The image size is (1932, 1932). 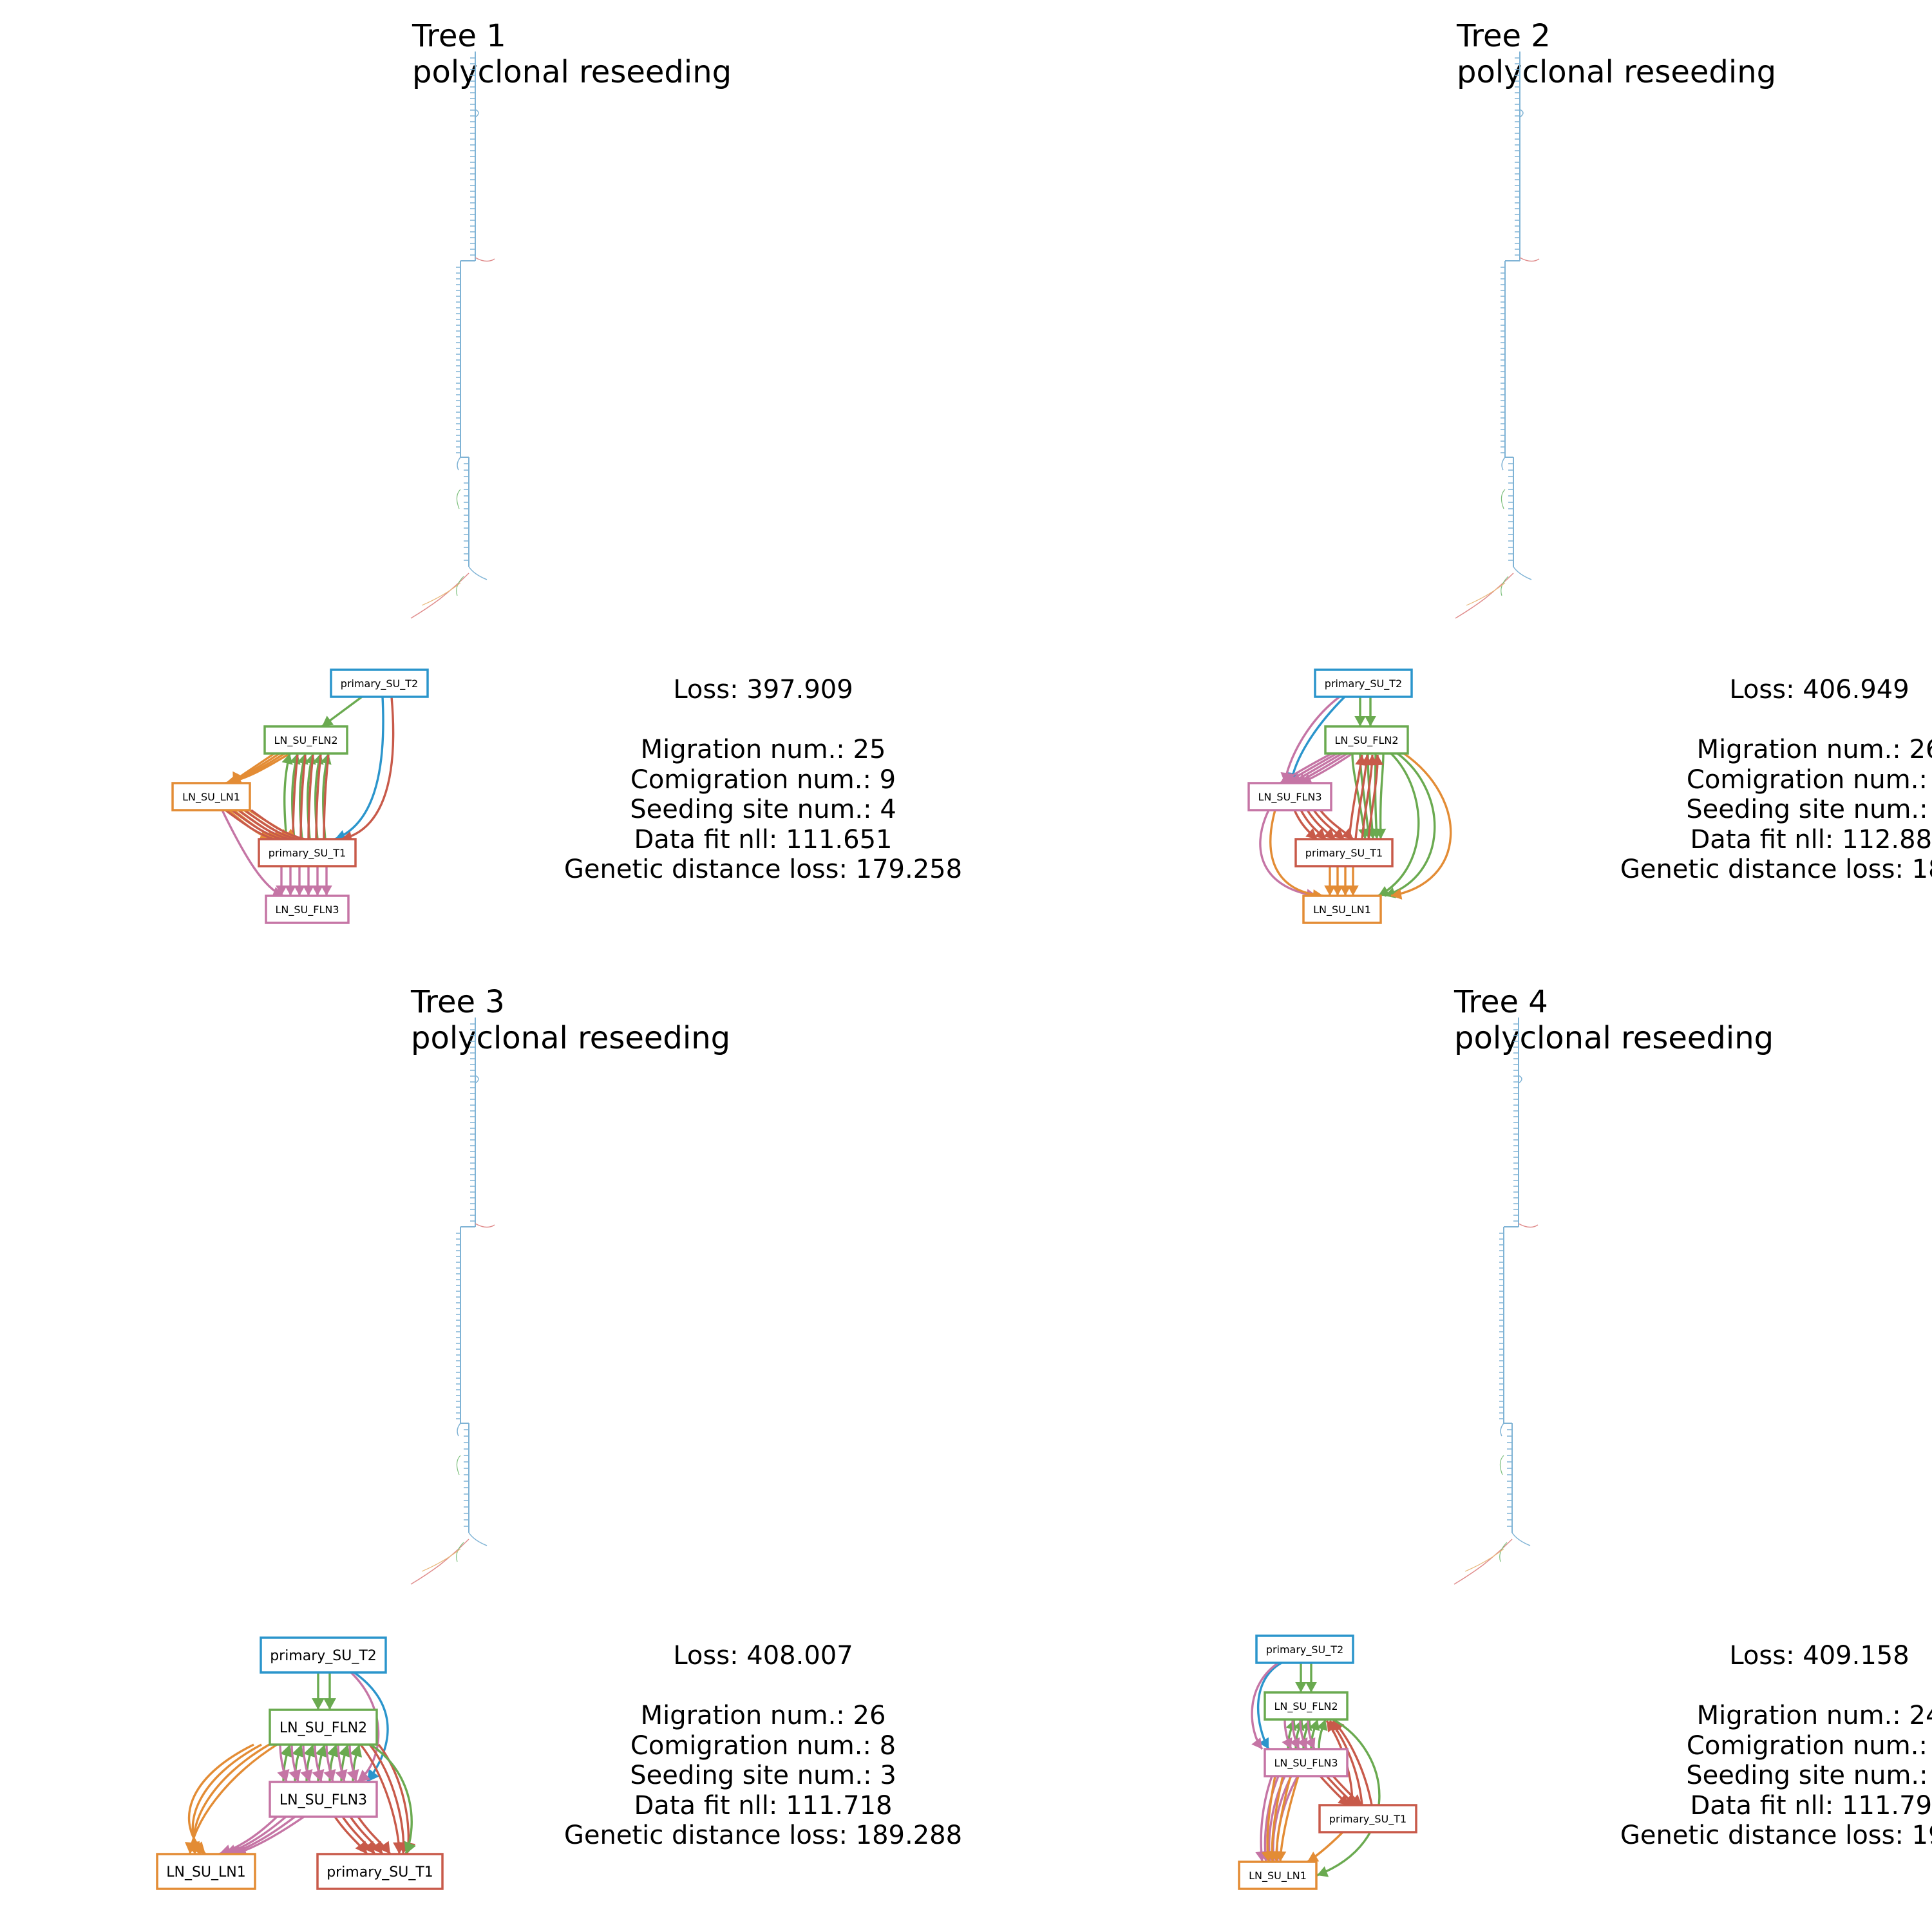 I want to click on tree-title: Tree 4, so click(x=1501, y=1002).